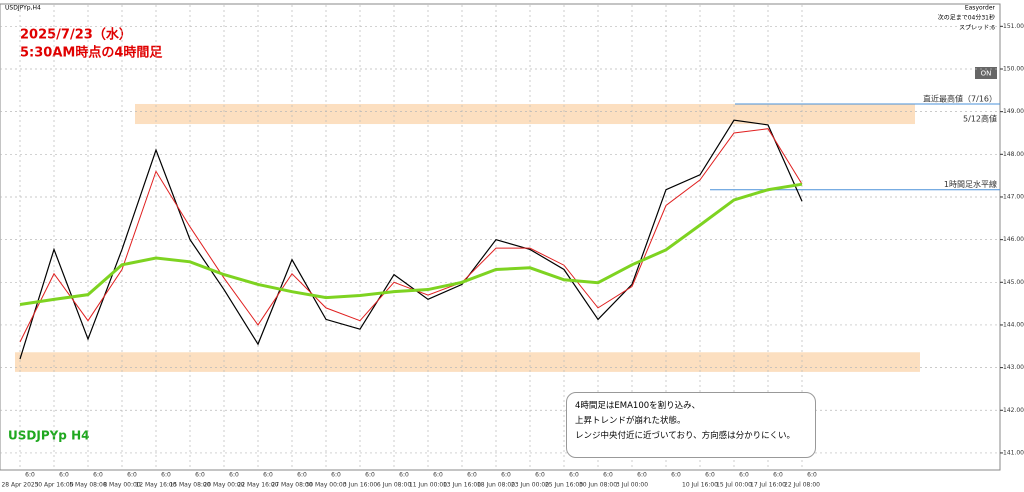 This screenshot has width=1024, height=492. What do you see at coordinates (1013, 26) in the screenshot?
I see `y-tick-label: 151.000` at bounding box center [1013, 26].